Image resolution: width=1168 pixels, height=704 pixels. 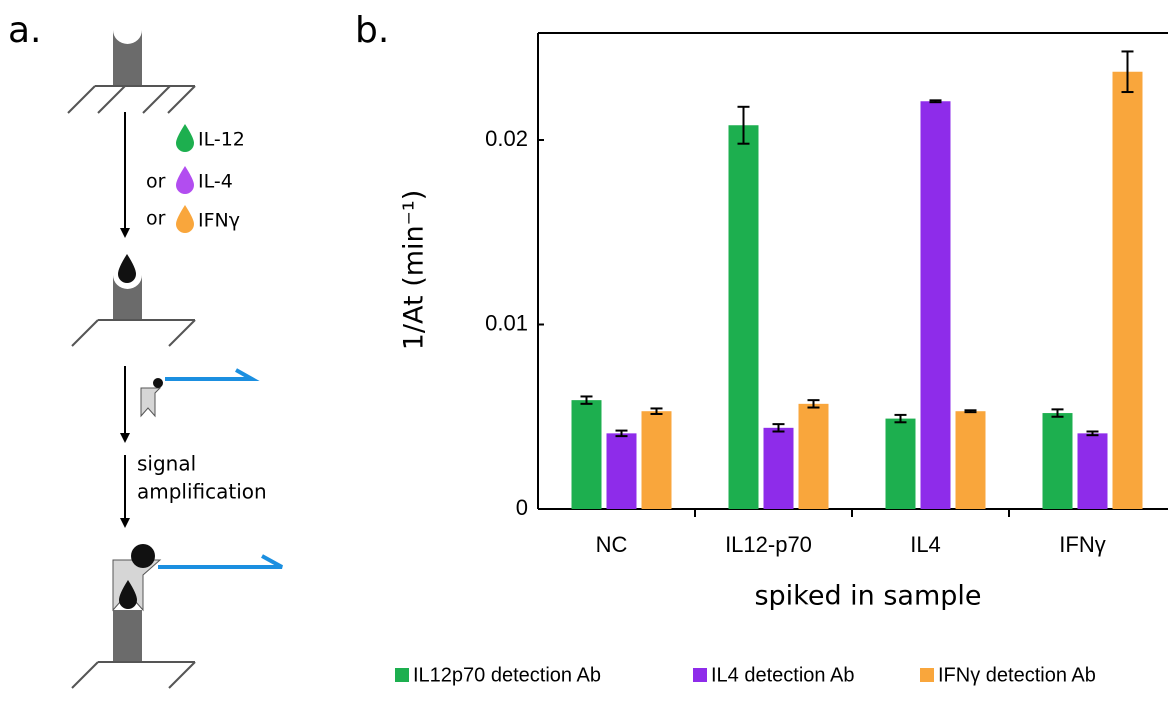 I want to click on x-tick-label: IL12-p70, so click(x=768, y=544).